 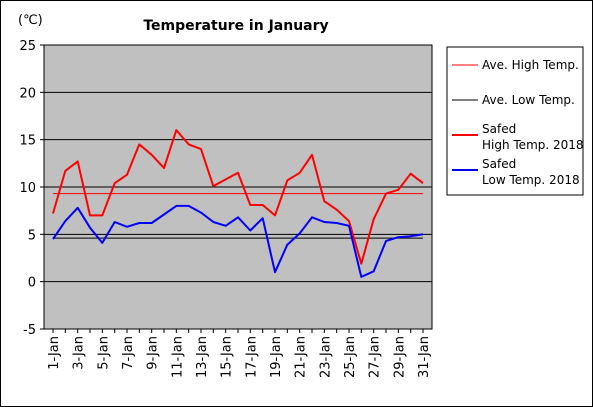 I want to click on x-tick-label: 27-Jan, so click(x=375, y=357).